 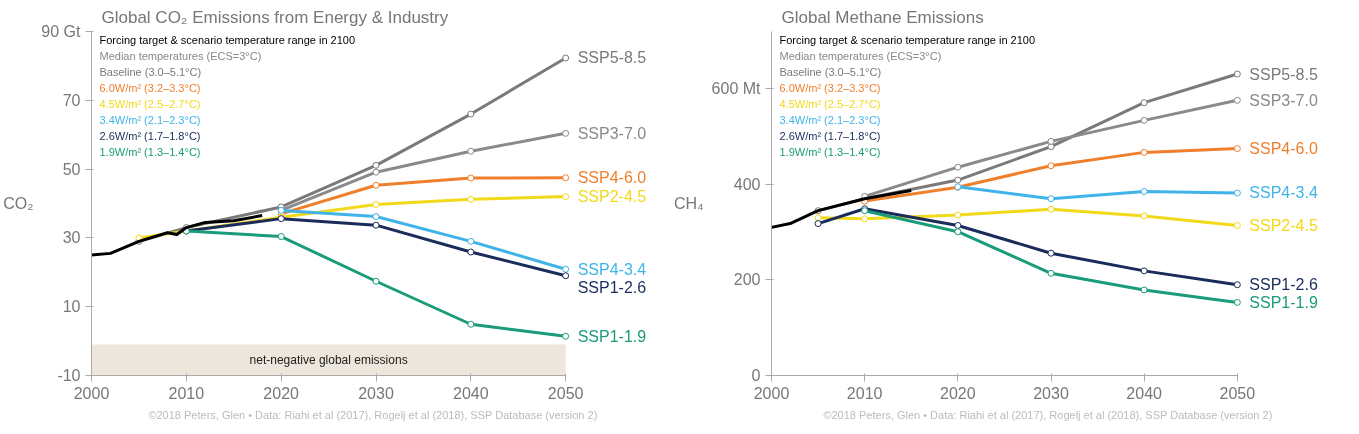 What do you see at coordinates (275, 17) in the screenshot?
I see `chart-title: Global CO₂ Emissions from Energy & Industry` at bounding box center [275, 17].